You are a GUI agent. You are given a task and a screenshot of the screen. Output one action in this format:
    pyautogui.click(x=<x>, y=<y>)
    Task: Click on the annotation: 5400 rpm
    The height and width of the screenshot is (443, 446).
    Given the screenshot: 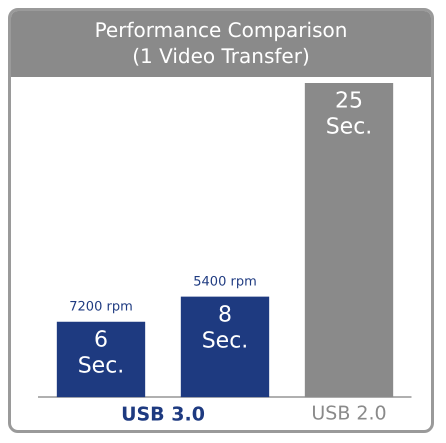 What is the action you would take?
    pyautogui.click(x=225, y=282)
    